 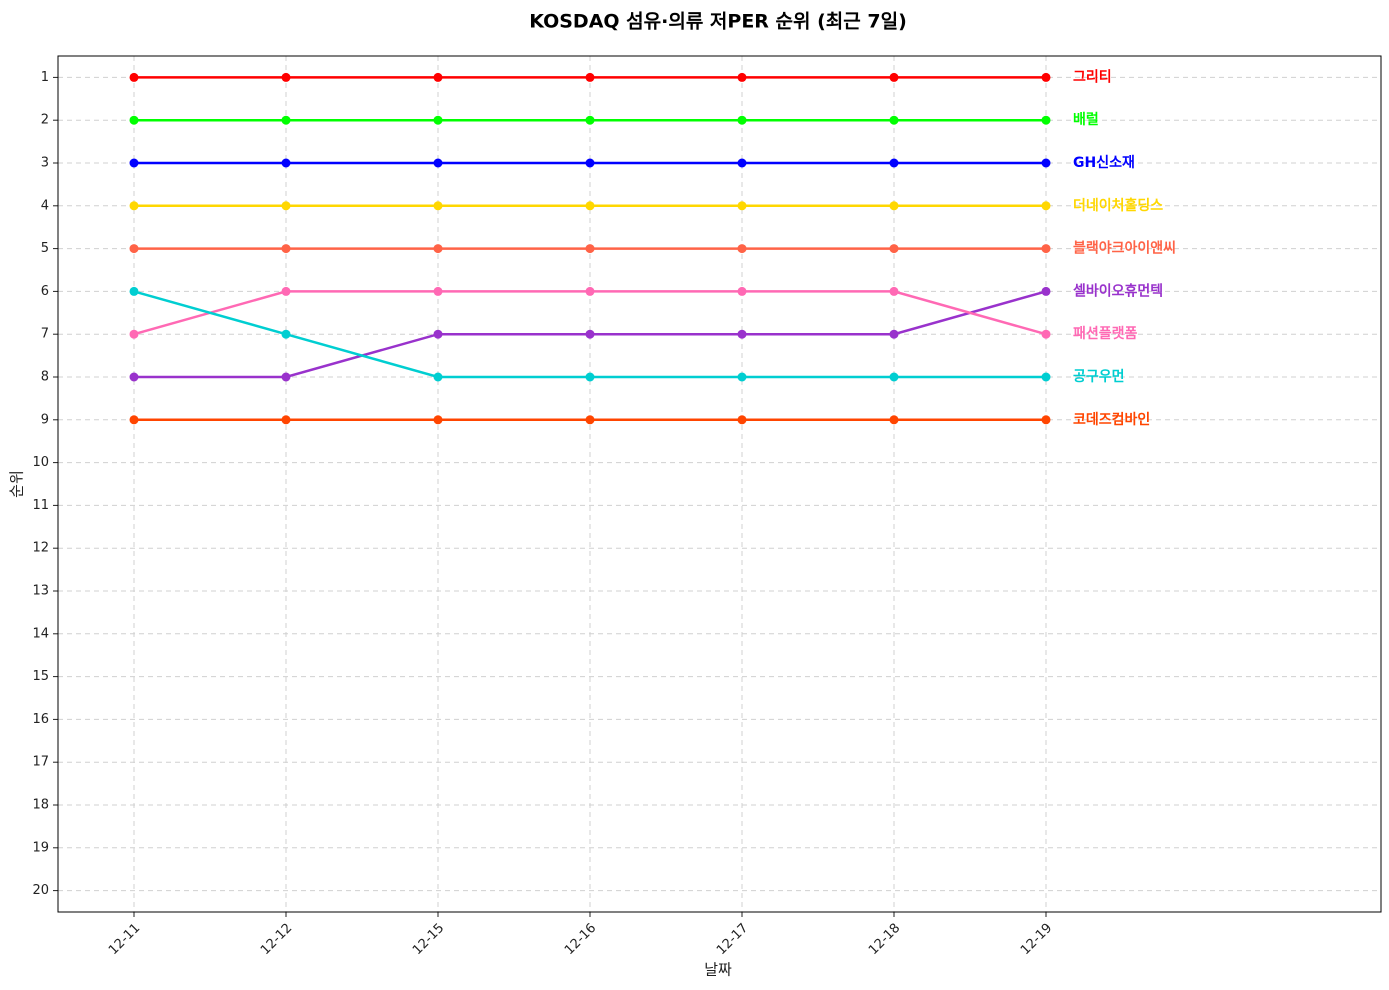 What do you see at coordinates (45, 205) in the screenshot?
I see `y-tick-label: 4` at bounding box center [45, 205].